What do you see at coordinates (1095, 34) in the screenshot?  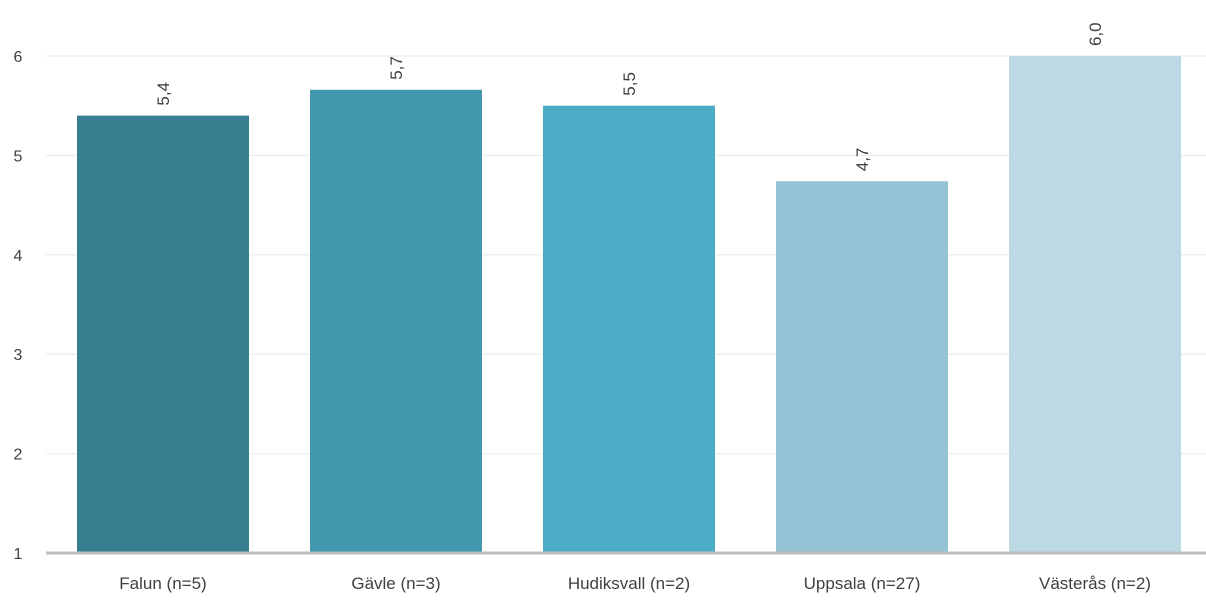 I see `data-label: 6,0` at bounding box center [1095, 34].